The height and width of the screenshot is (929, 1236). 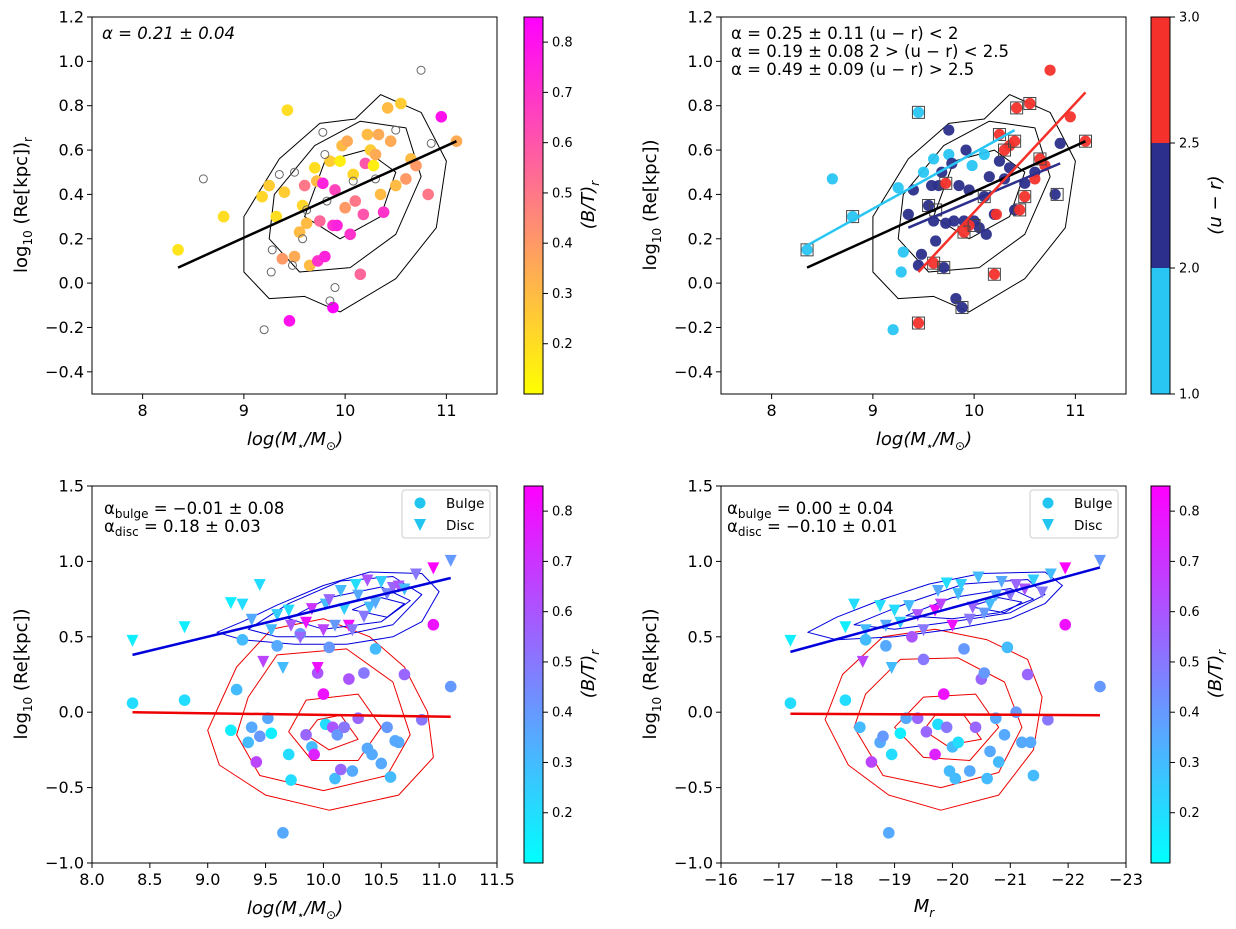 I want to click on p2-plot-area, so click(x=946, y=200).